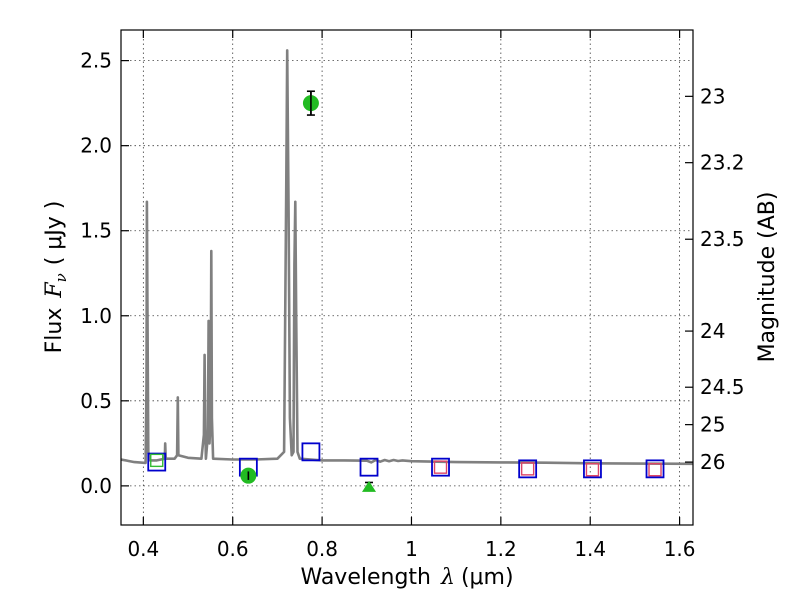  Describe the element at coordinates (767, 277) in the screenshot. I see `y2-axis-title: Magnitude (AB)` at that location.